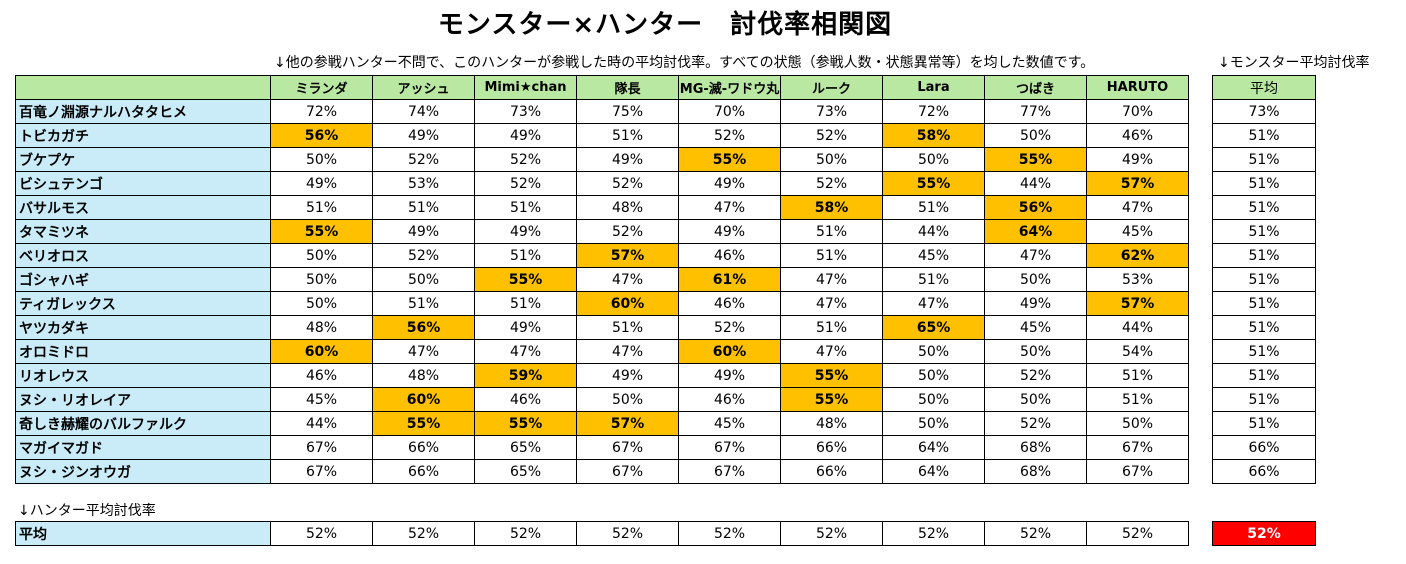 Image resolution: width=1406 pixels, height=564 pixels. What do you see at coordinates (143, 183) in the screenshot?
I see `monster-name-cell: ビシュテンゴ` at bounding box center [143, 183].